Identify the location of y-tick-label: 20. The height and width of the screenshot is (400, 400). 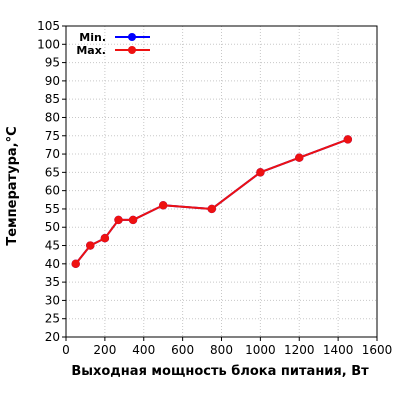
(52, 337).